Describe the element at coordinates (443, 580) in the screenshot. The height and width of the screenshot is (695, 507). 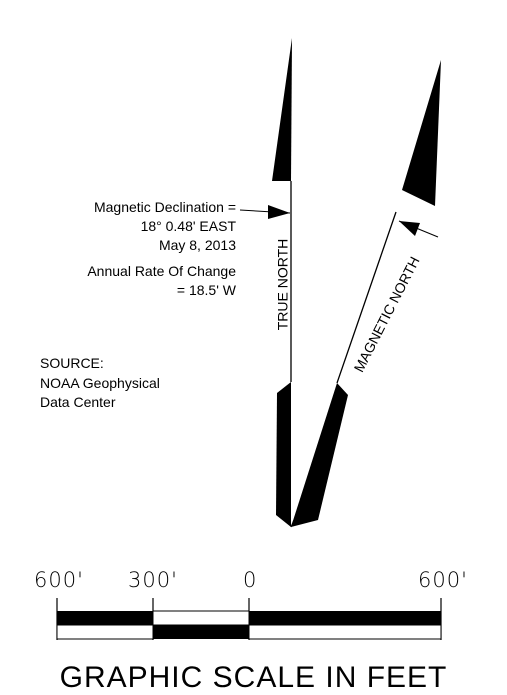
I see `scale-label-600-right: 600'` at that location.